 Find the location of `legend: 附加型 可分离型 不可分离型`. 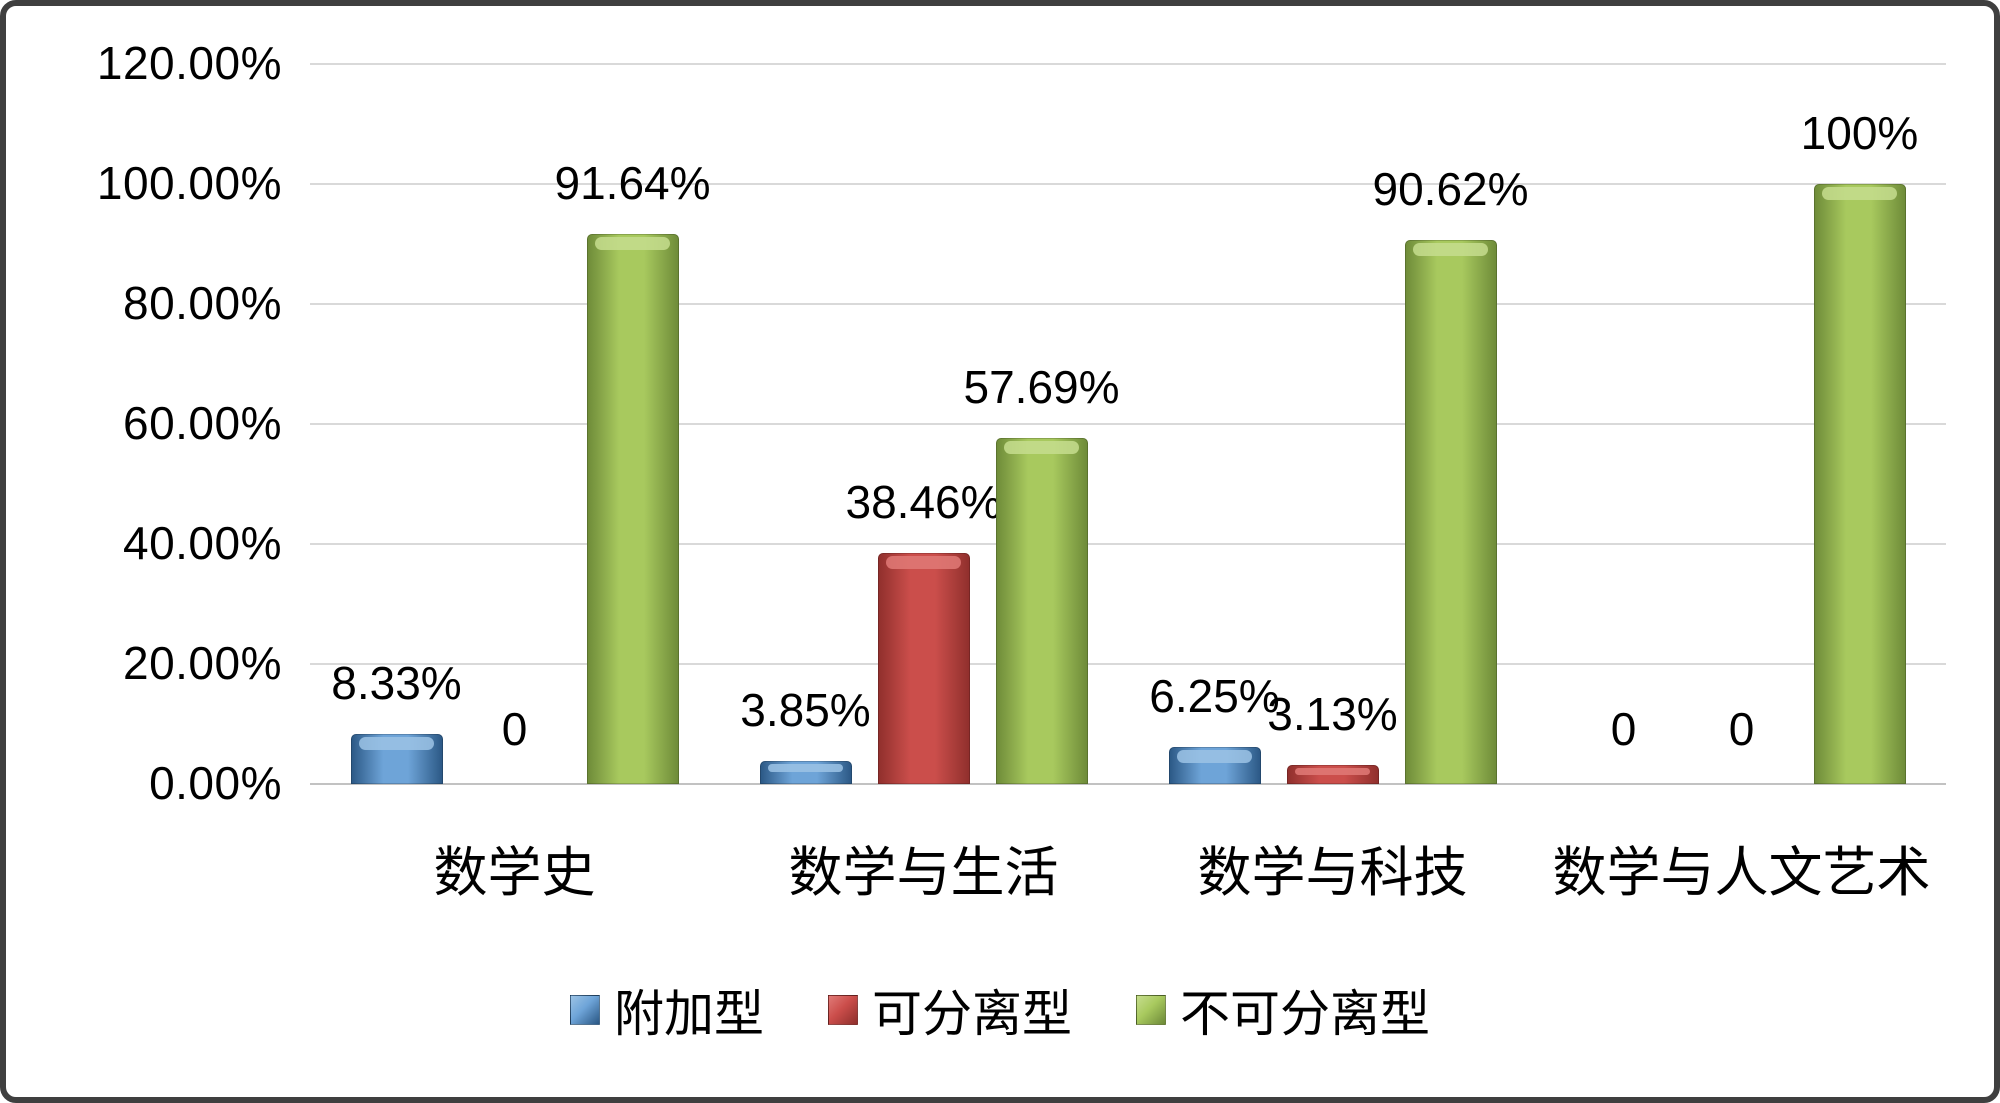

legend: 附加型 可分离型 不可分离型 is located at coordinates (1000, 1010).